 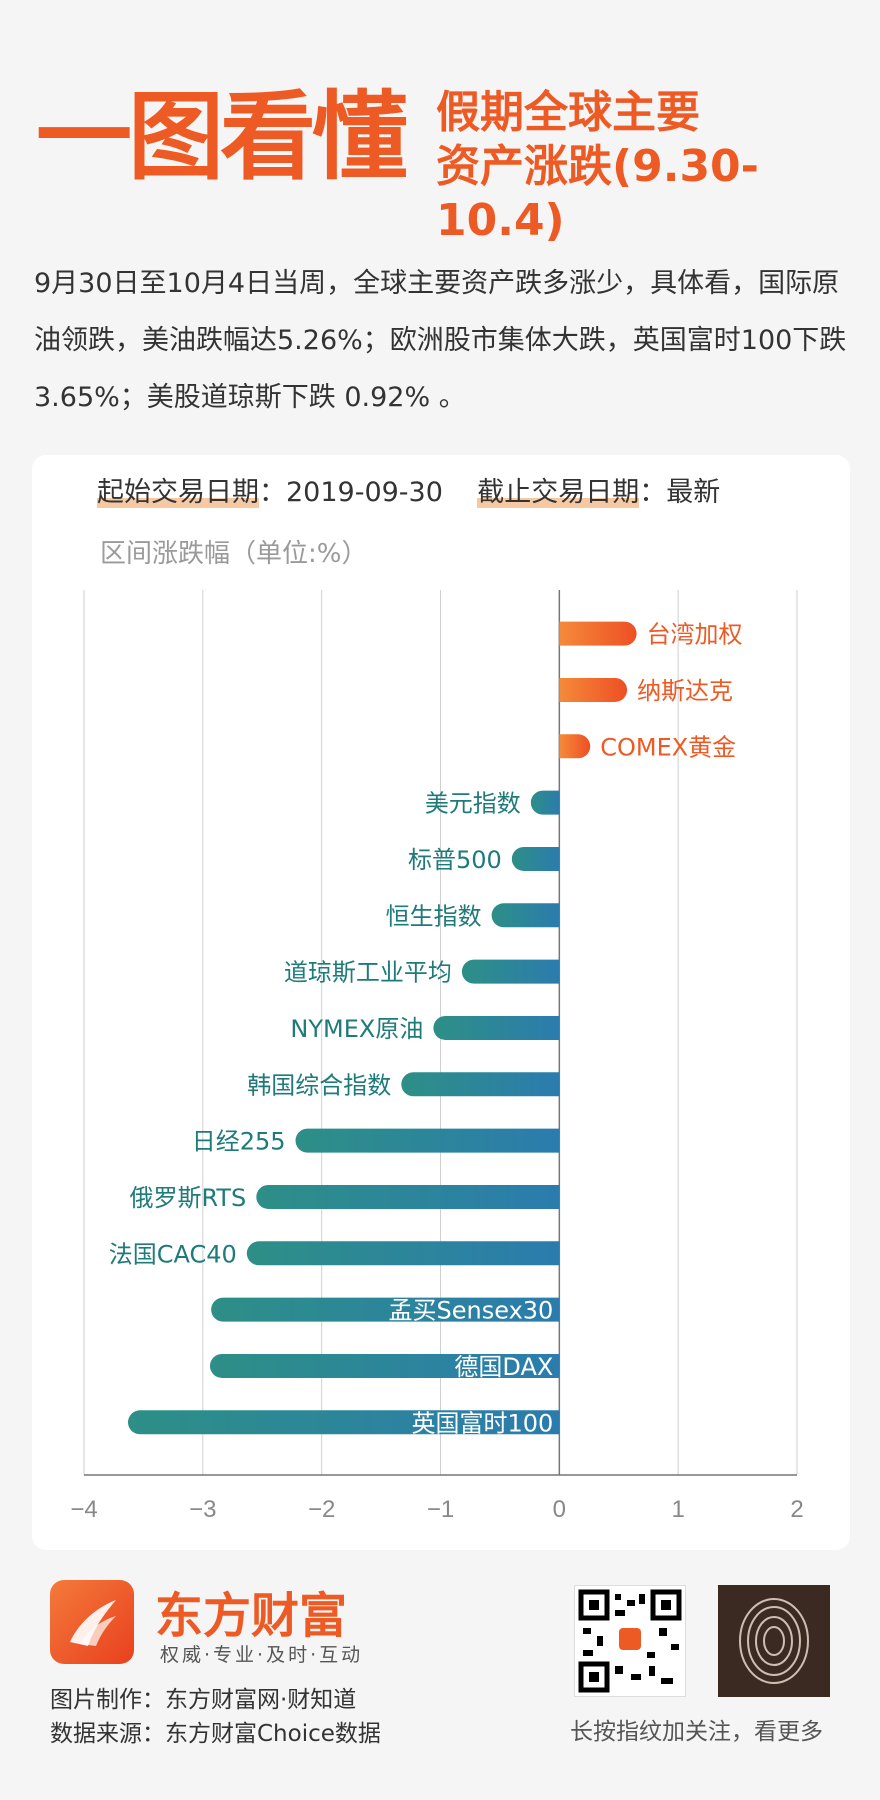 What do you see at coordinates (356, 1029) in the screenshot?
I see `category-label: NYMEX原油` at bounding box center [356, 1029].